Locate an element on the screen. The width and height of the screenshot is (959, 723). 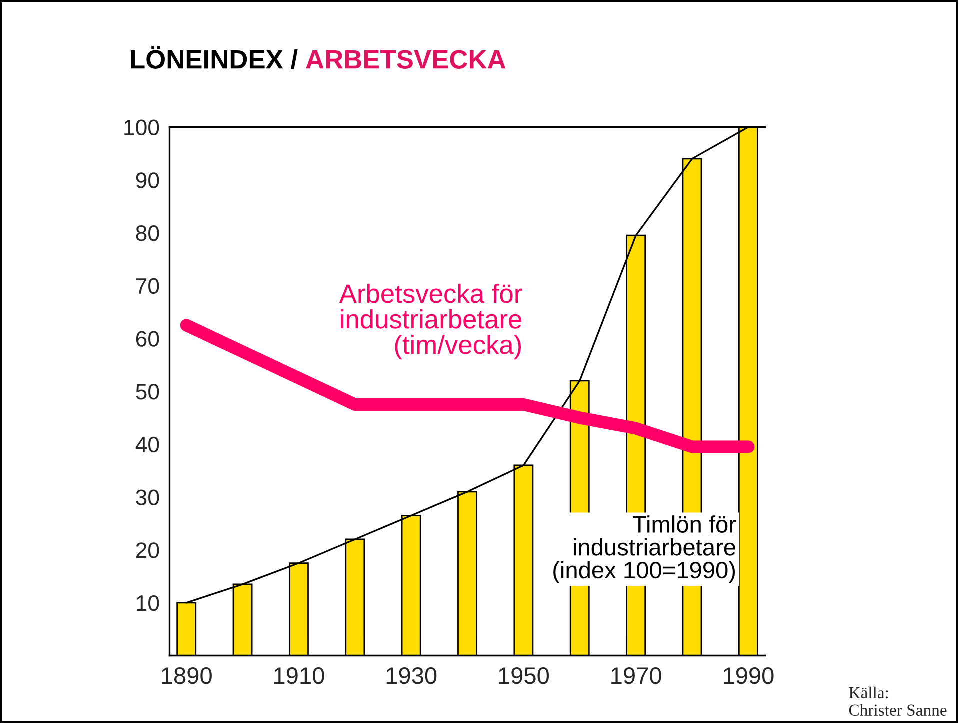
annotation: Timlön för industriarbetare (index 100=1990) is located at coordinates (645, 550).